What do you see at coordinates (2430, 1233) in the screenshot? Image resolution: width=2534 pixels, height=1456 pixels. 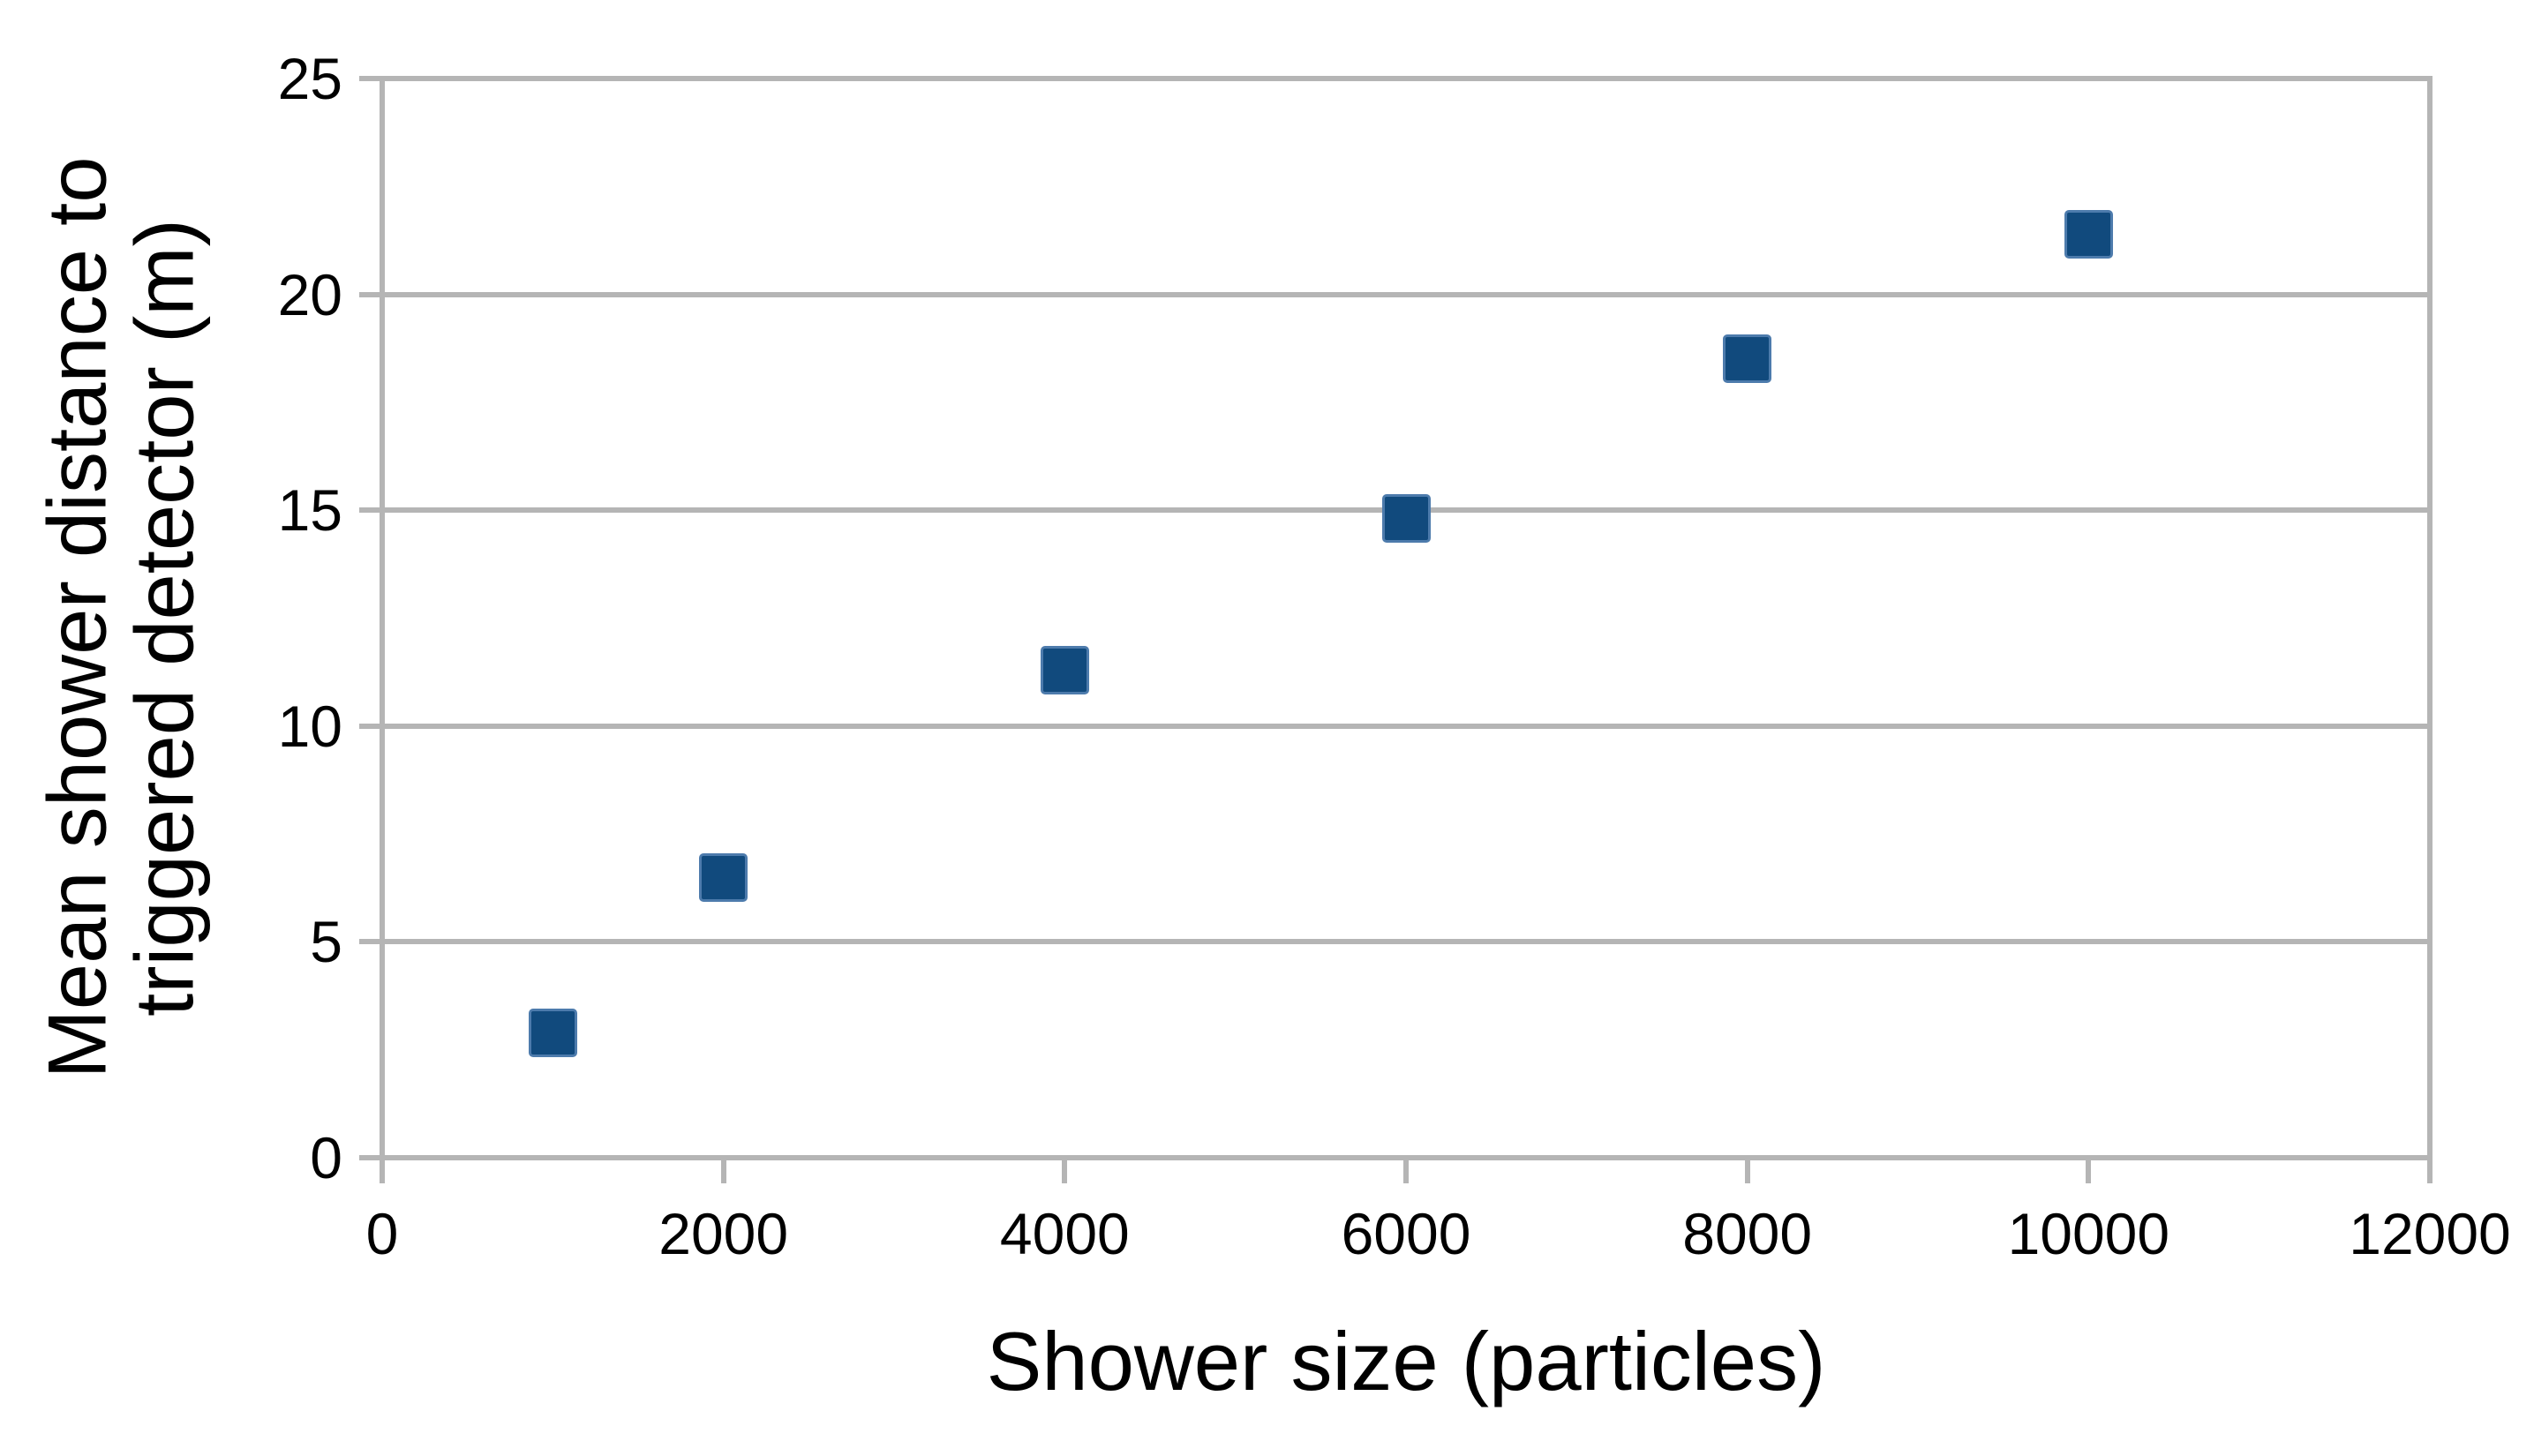 I see `x-tick-label: 12000` at bounding box center [2430, 1233].